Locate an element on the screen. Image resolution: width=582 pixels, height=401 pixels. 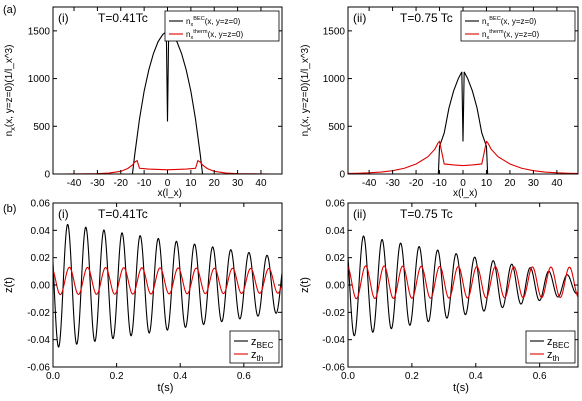
row-label-a: (a) is located at coordinates (9, 10).